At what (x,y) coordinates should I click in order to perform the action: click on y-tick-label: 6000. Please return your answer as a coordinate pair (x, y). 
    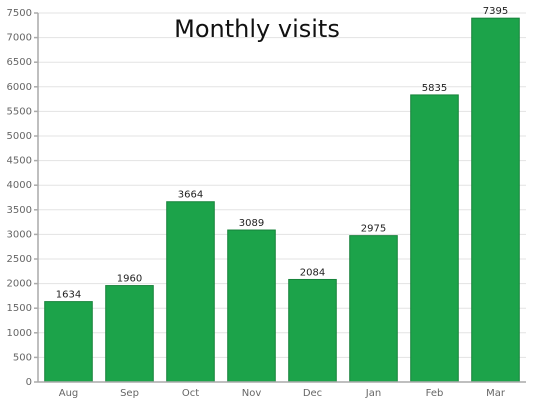
    Looking at the image, I should click on (19, 87).